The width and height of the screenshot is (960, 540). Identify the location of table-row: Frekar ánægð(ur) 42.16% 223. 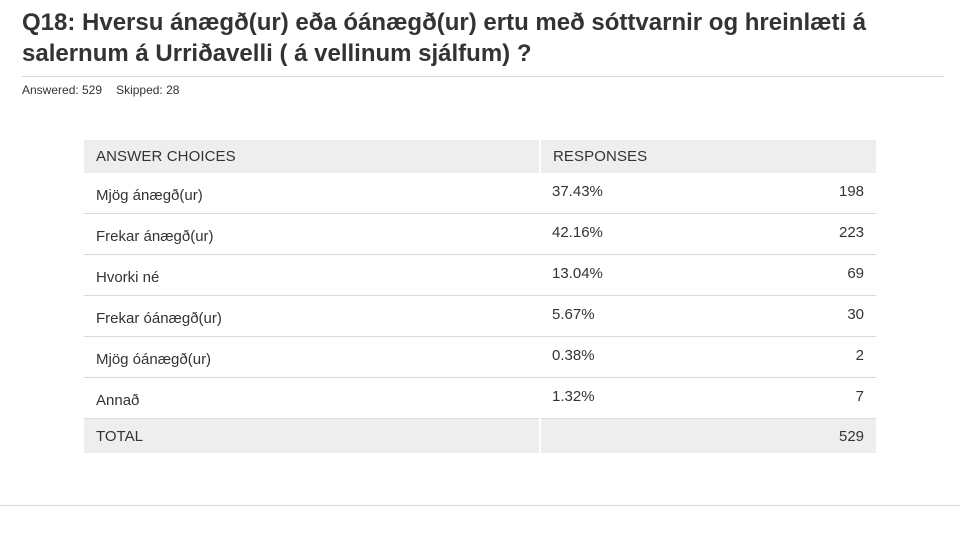
(480, 234).